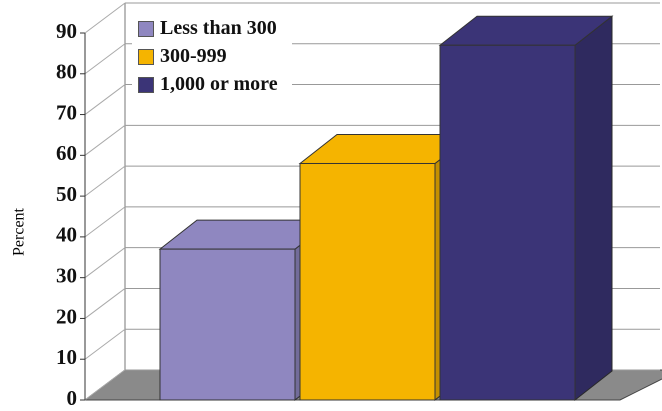 This screenshot has width=662, height=411. I want to click on y-tick-label: 60, so click(66, 153).